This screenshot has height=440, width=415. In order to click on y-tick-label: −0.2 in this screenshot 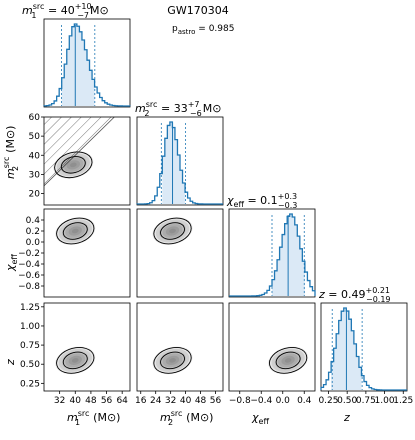, I will do `click(29, 254)`.